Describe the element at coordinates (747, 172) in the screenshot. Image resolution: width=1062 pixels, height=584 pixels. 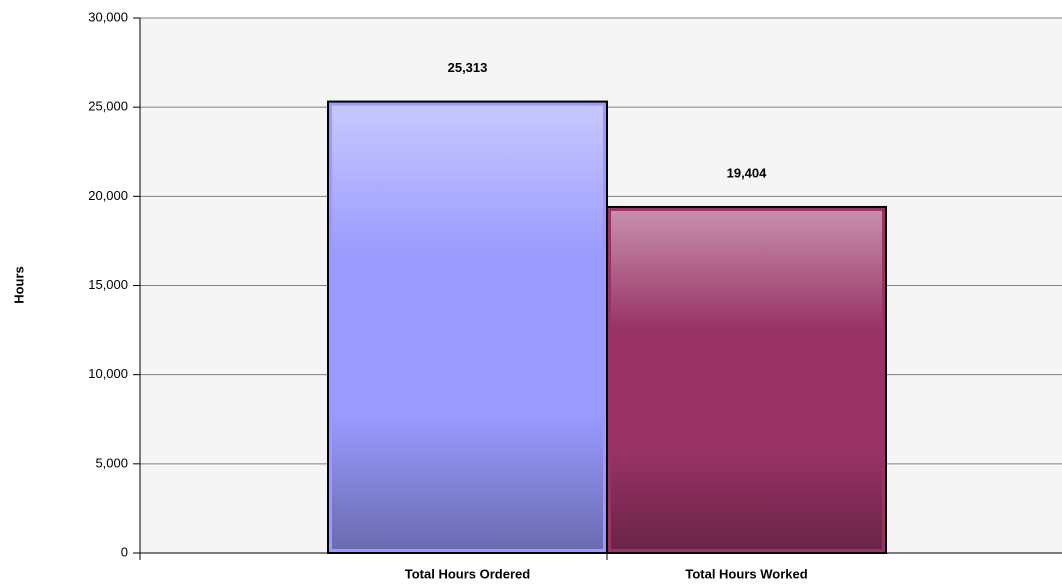
I see `value-label: 19,404` at that location.